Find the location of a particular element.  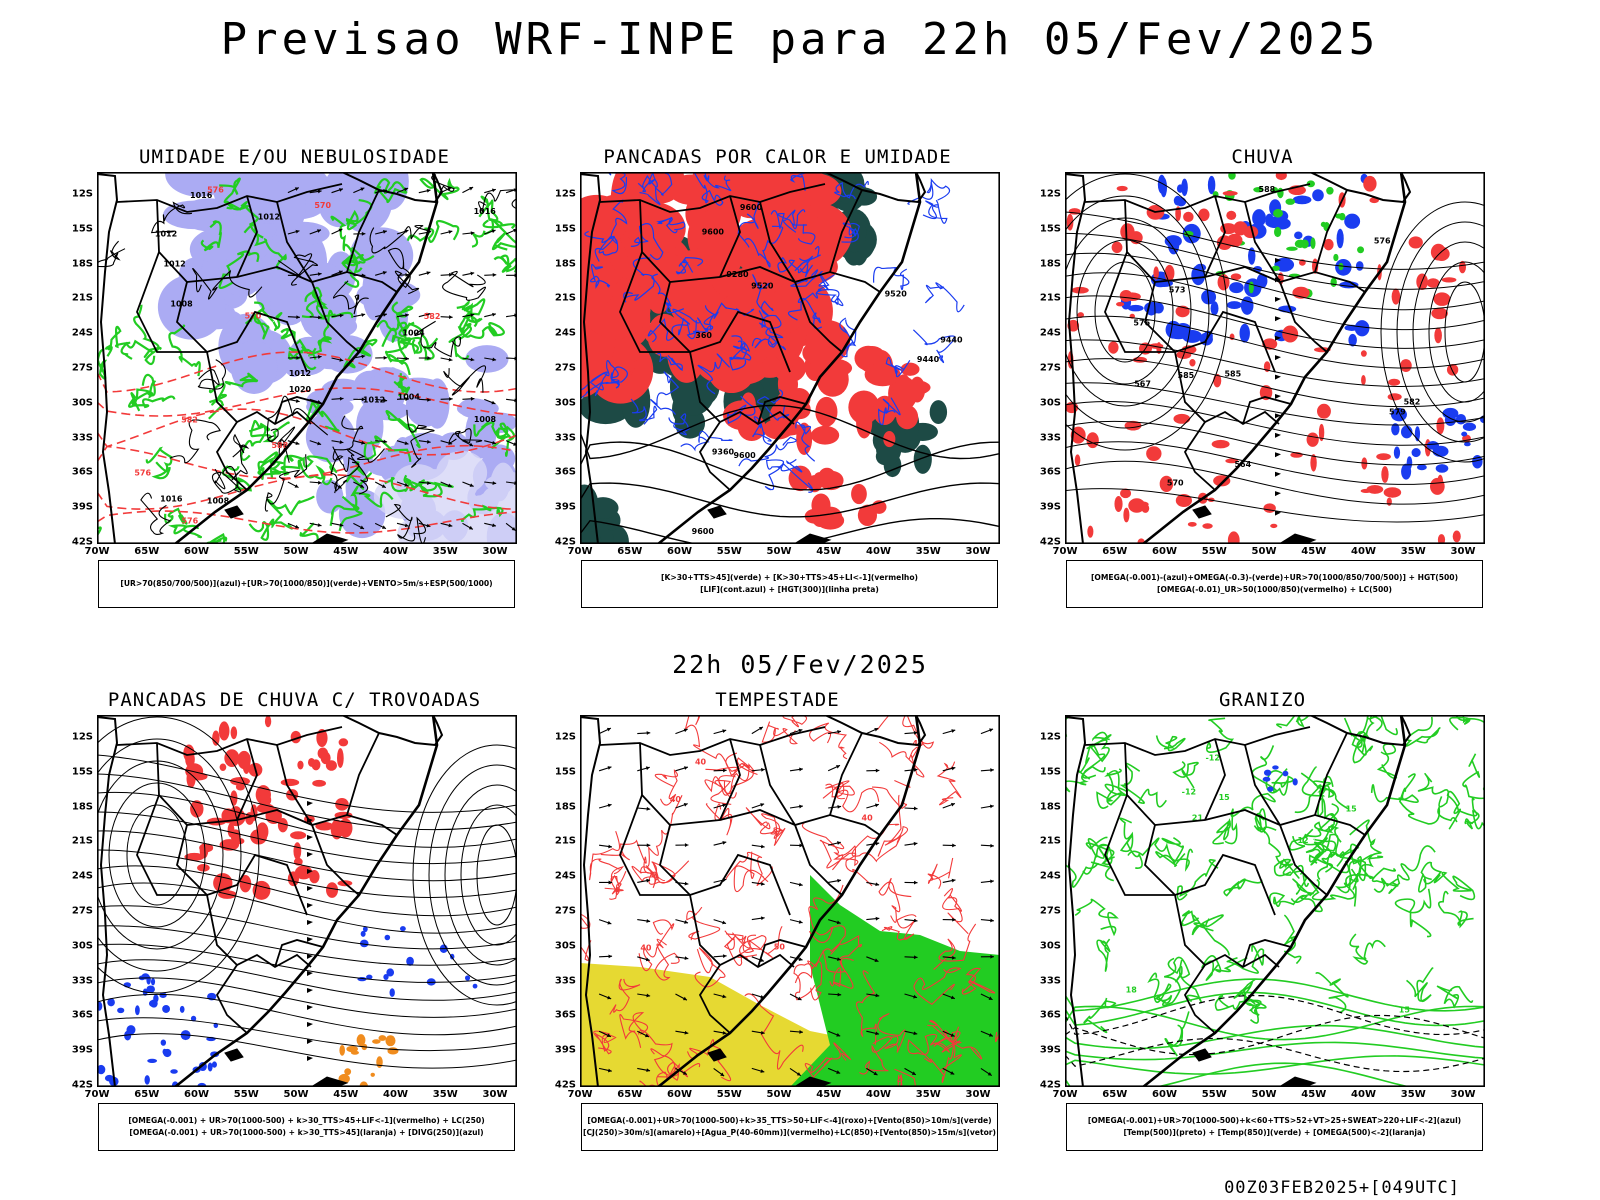

lon-tick-label: 40W is located at coordinates (395, 1094).